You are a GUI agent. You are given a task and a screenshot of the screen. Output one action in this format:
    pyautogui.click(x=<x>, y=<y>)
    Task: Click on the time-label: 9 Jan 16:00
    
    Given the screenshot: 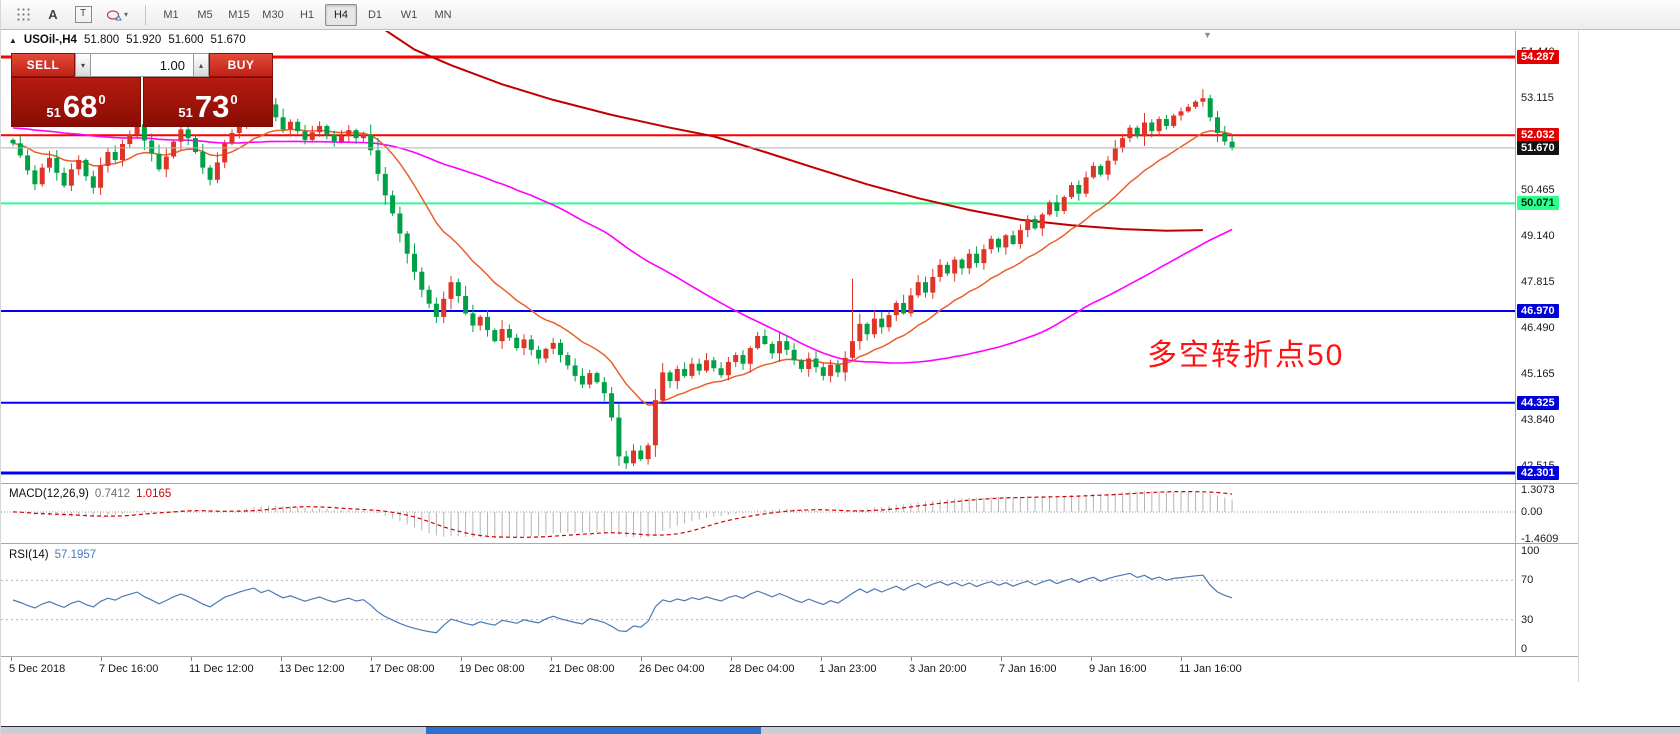 What is the action you would take?
    pyautogui.click(x=1118, y=669)
    